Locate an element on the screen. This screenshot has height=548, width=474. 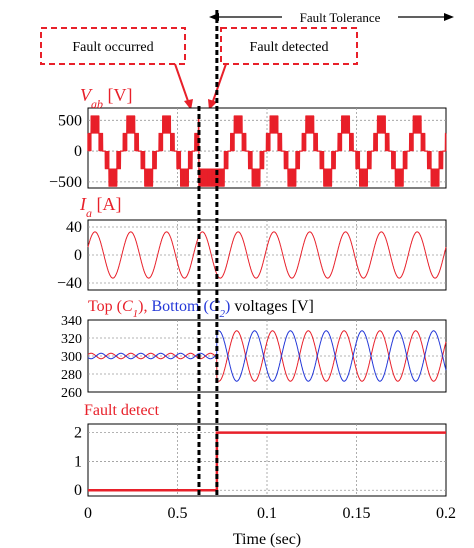
fault-occurred-arrow is located at coordinates (182, 84).